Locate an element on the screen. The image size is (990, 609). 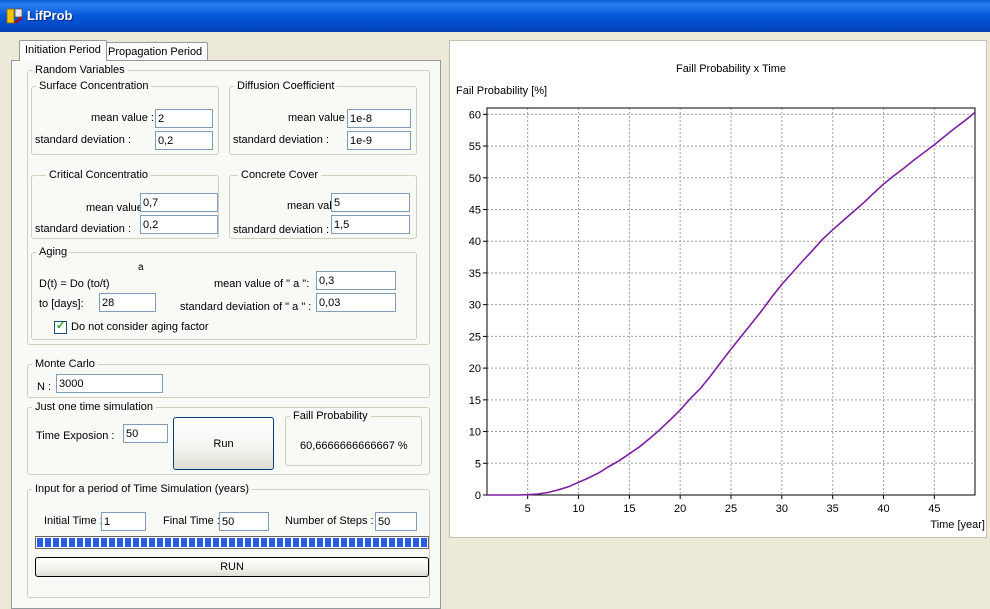
y-tick-label: 55 is located at coordinates (475, 147).